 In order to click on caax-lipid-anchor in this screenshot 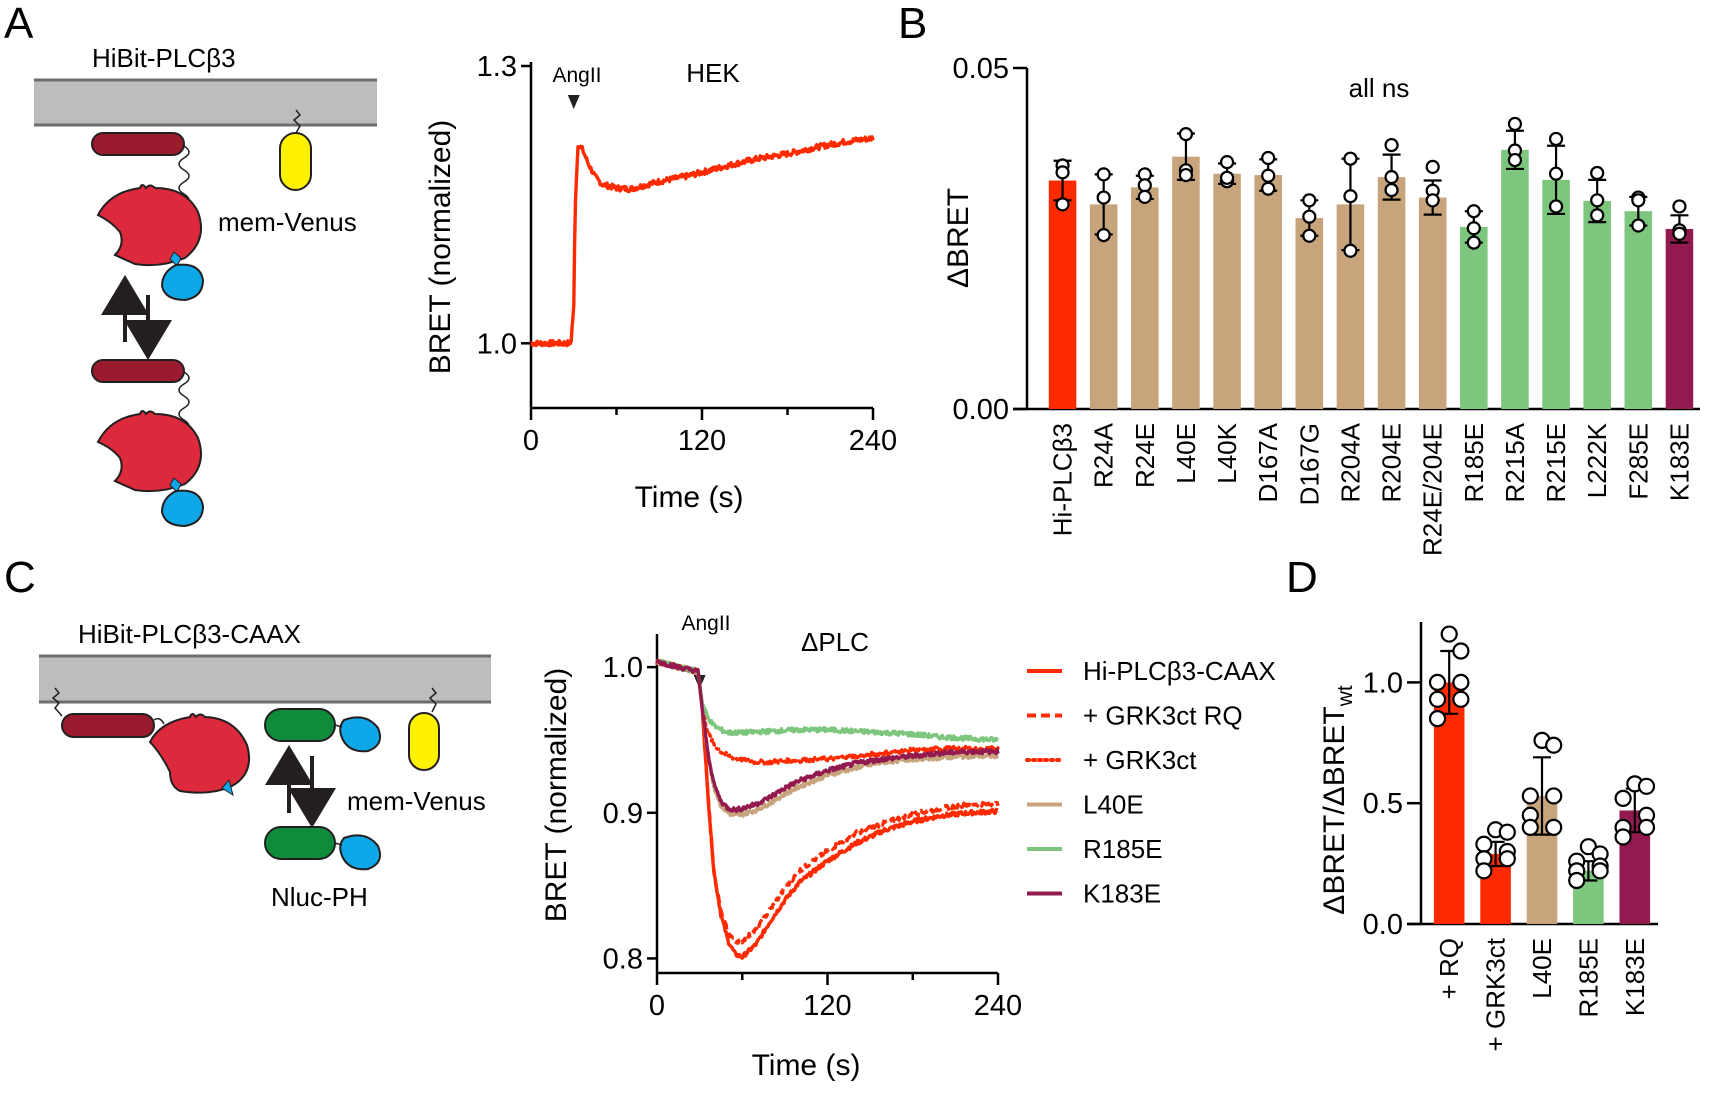, I will do `click(57, 702)`.